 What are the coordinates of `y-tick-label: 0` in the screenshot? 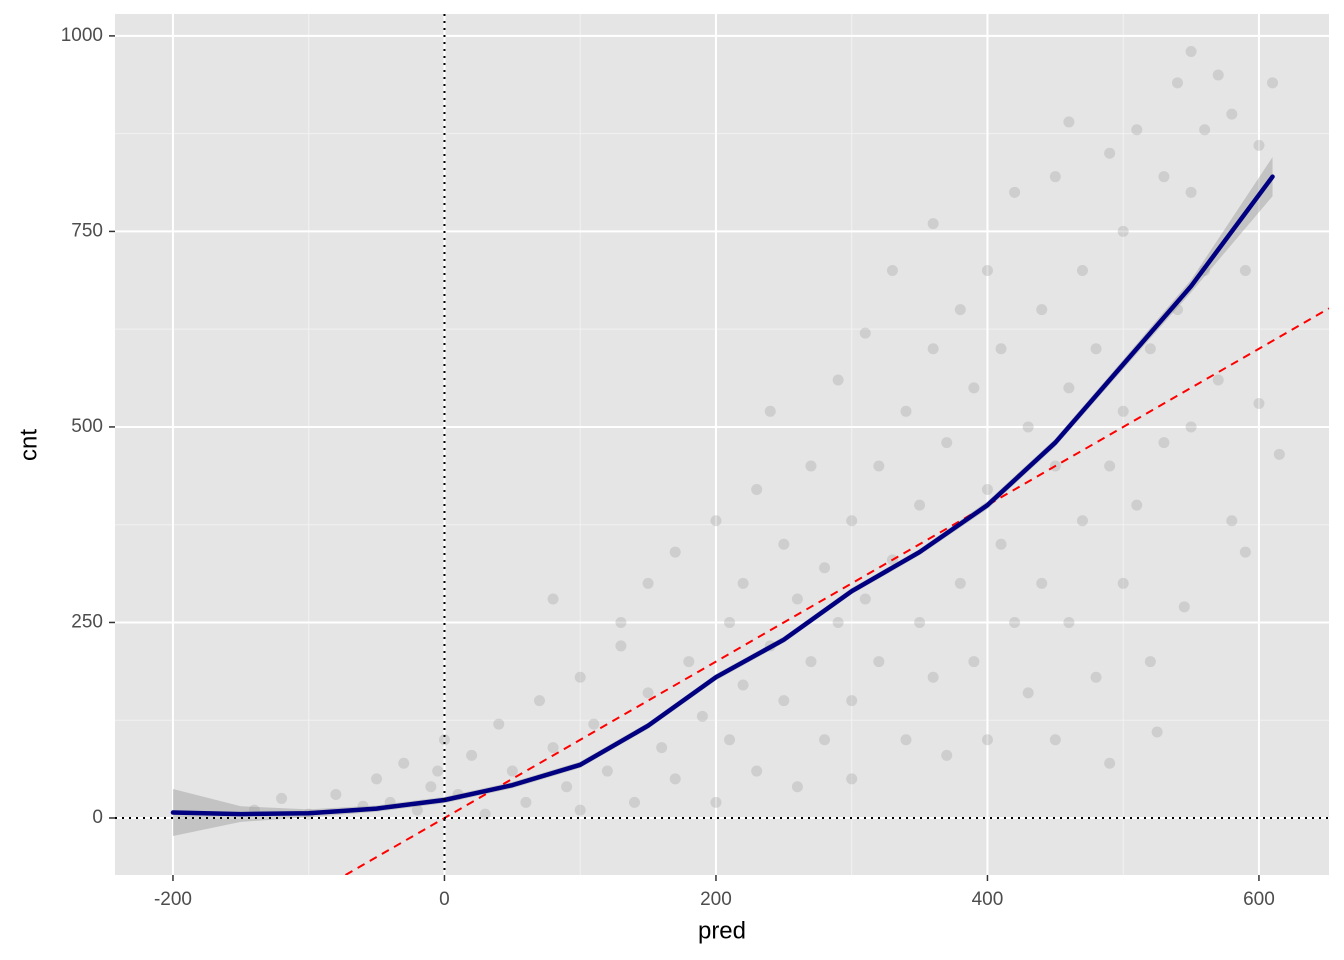 It's located at (97, 817).